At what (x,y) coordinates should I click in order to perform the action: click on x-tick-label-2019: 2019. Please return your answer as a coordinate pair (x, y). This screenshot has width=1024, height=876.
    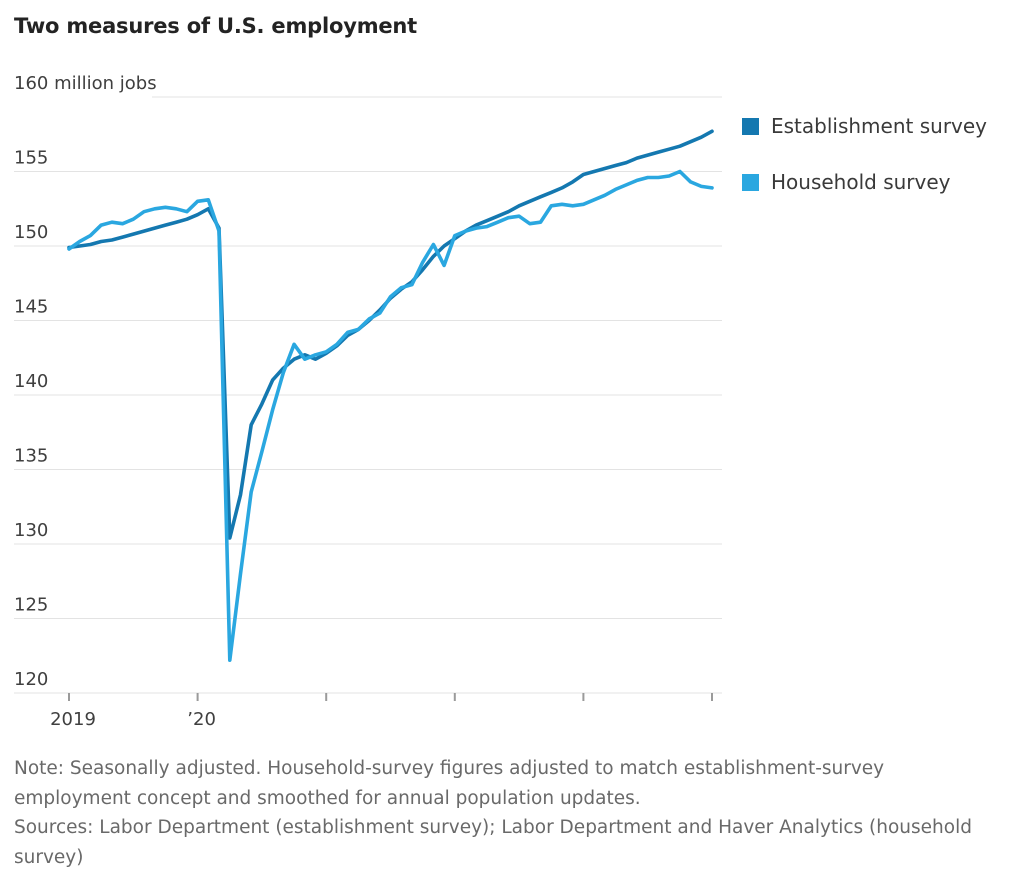
    Looking at the image, I should click on (73, 719).